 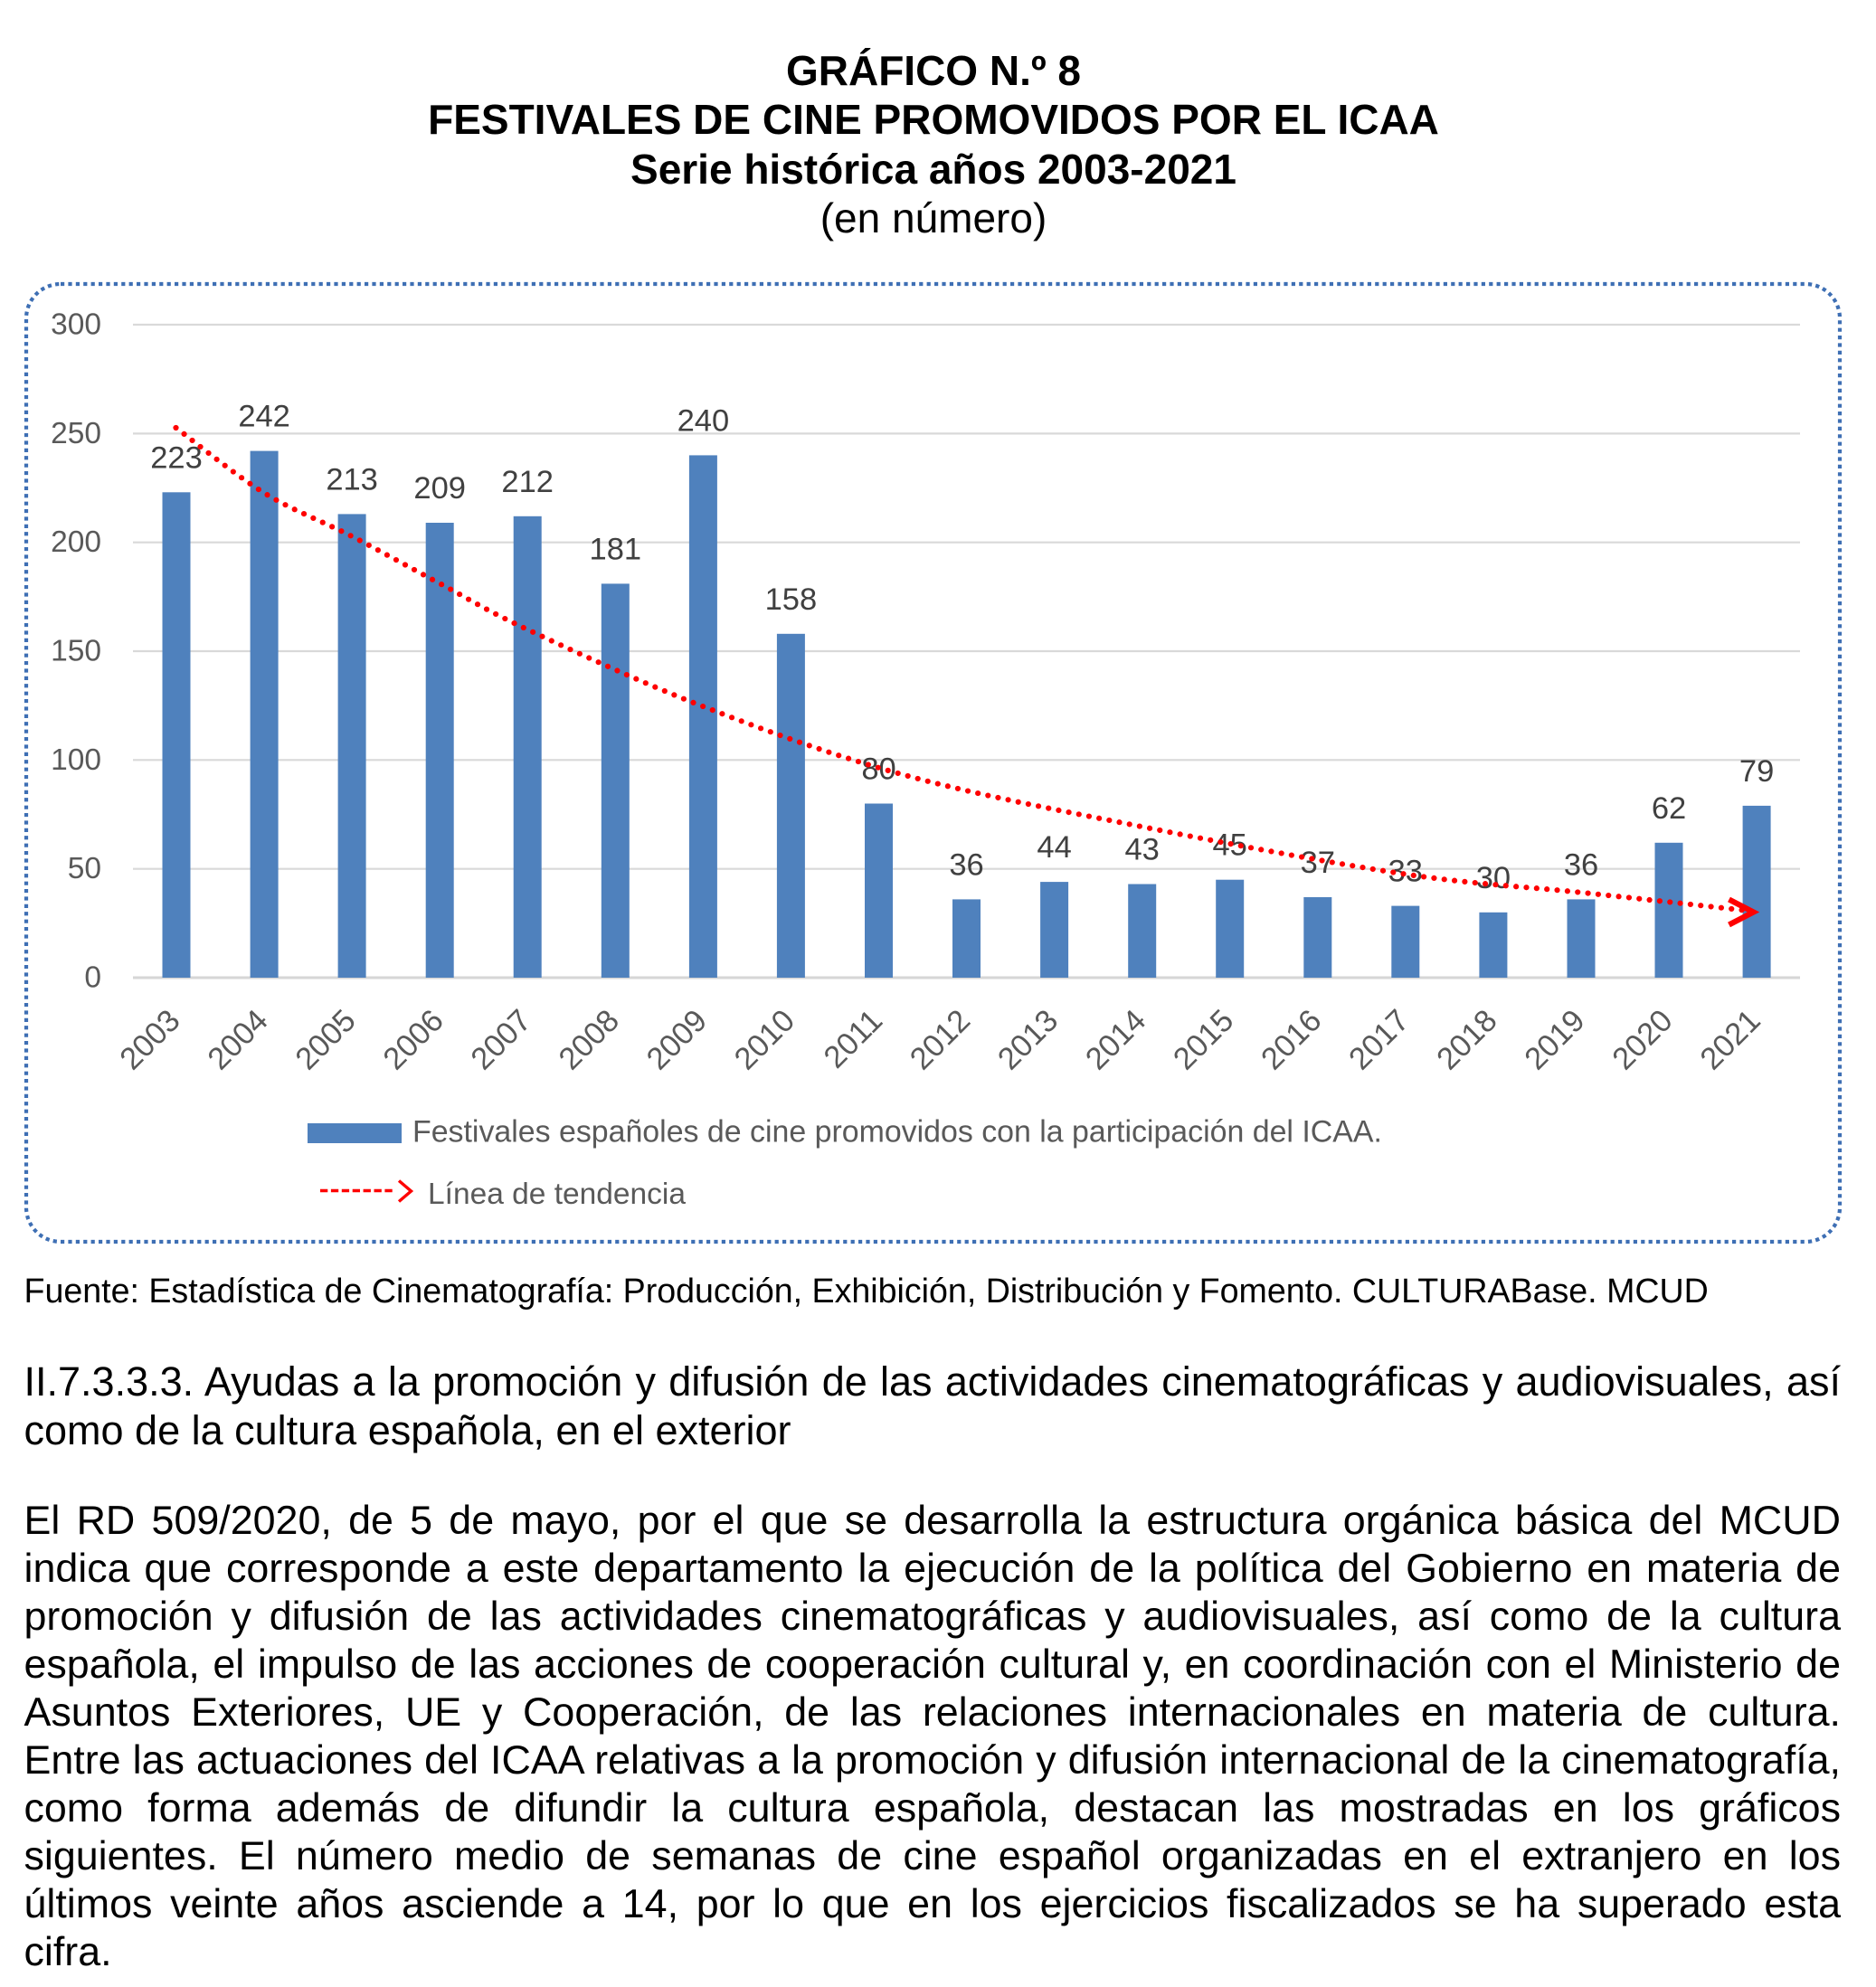 What do you see at coordinates (1493, 878) in the screenshot?
I see `svg-text: 30` at bounding box center [1493, 878].